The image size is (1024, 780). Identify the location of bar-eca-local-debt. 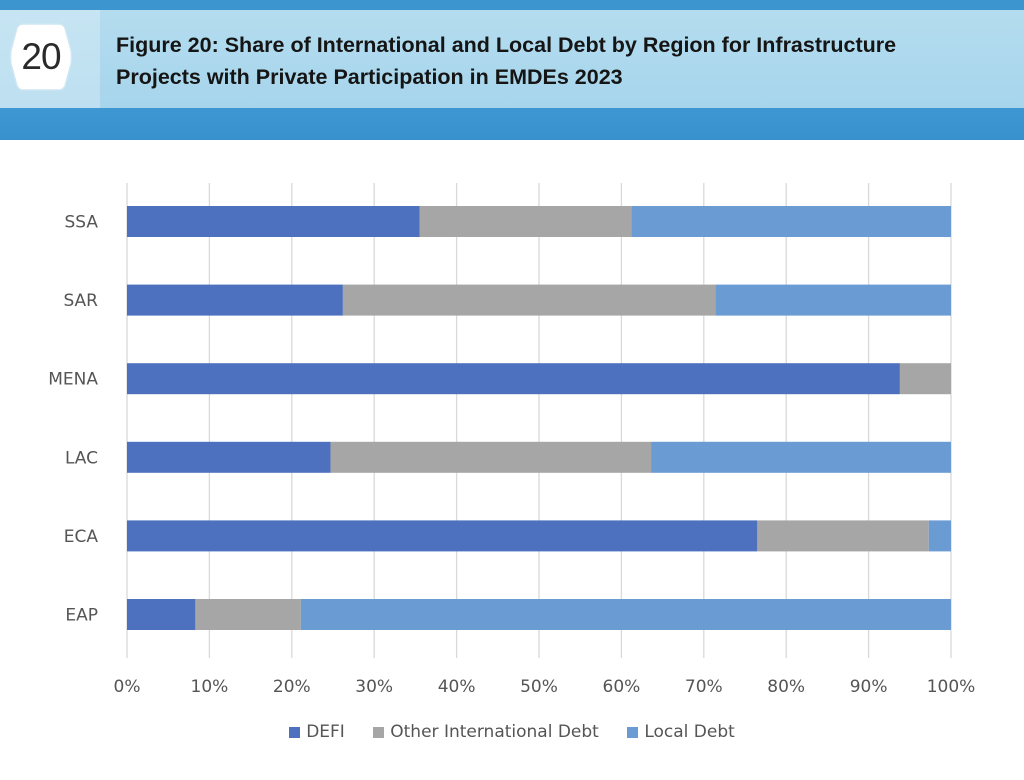
(939, 536).